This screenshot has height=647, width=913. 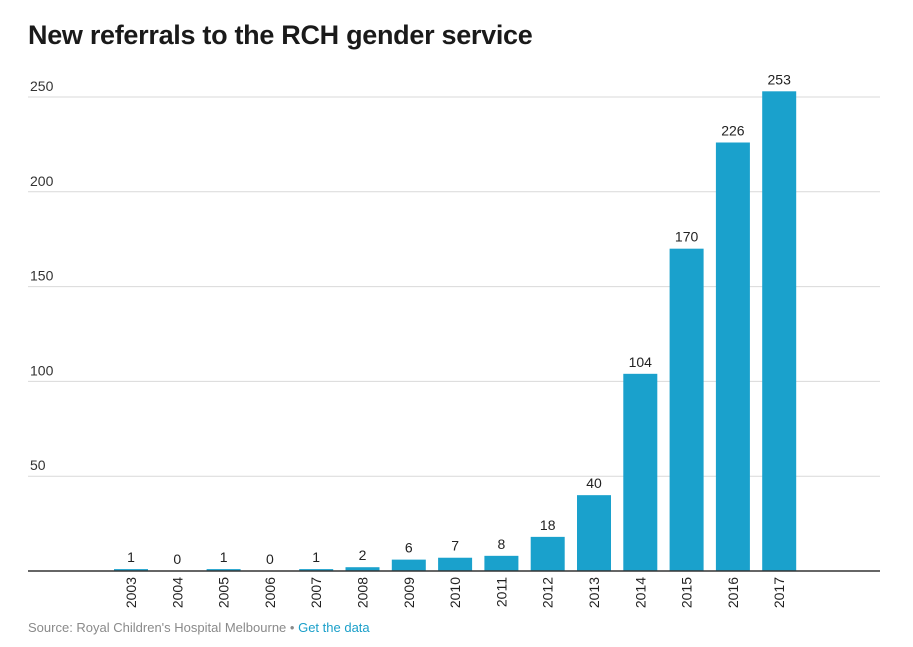 I want to click on x-tick-label-2014: 2014, so click(x=640, y=592).